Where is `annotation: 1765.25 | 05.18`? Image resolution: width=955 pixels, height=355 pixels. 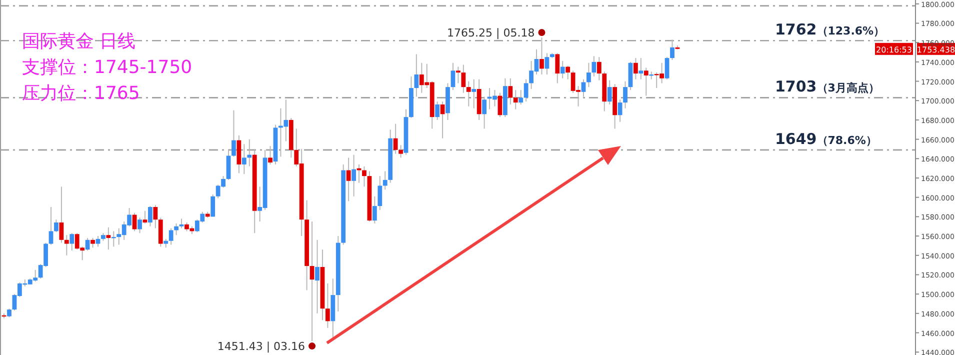 annotation: 1765.25 | 05.18 is located at coordinates (491, 33).